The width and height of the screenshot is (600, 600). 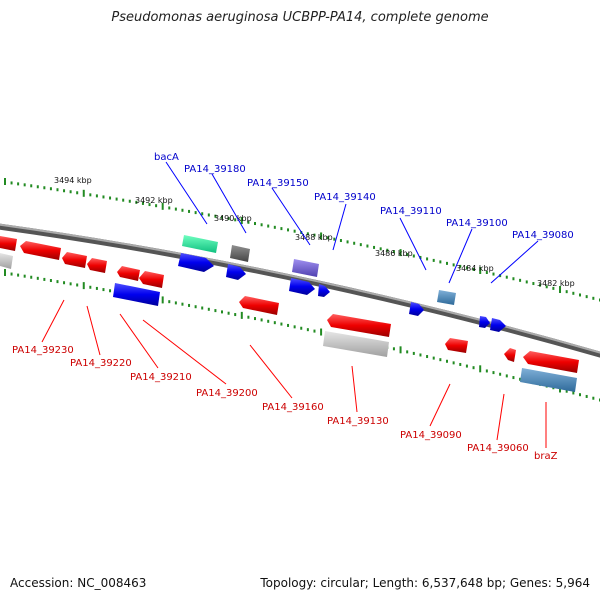 I want to click on gene-label: PA14_39210, so click(x=161, y=377).